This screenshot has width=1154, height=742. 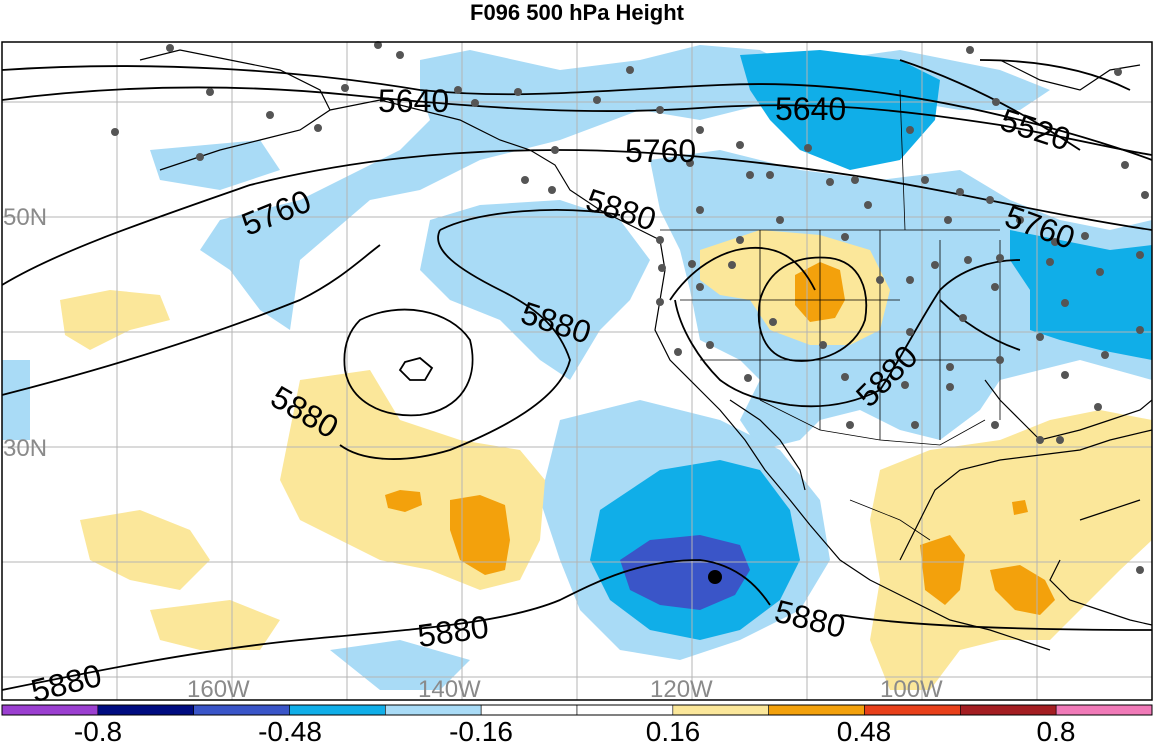 What do you see at coordinates (1056, 729) in the screenshot?
I see `colorbar-tick: 0.8` at bounding box center [1056, 729].